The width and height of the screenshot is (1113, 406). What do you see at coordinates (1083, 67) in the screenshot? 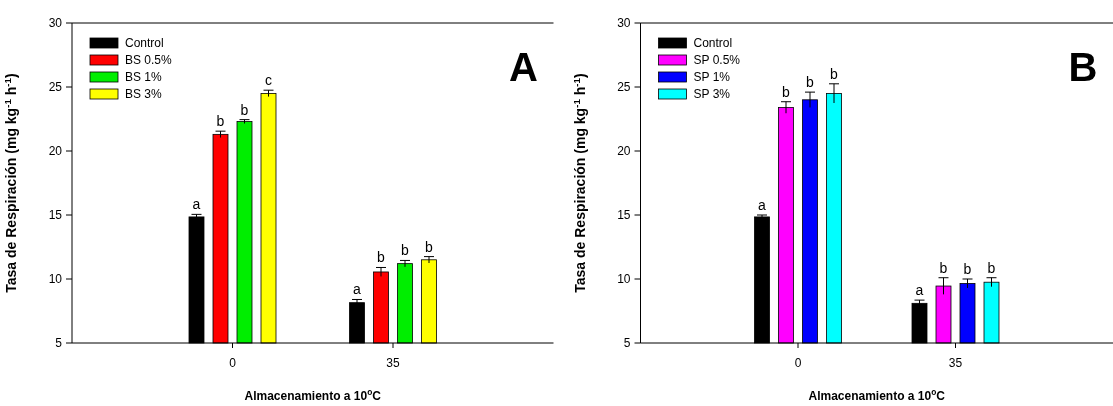
I see `annotation: B` at bounding box center [1083, 67].